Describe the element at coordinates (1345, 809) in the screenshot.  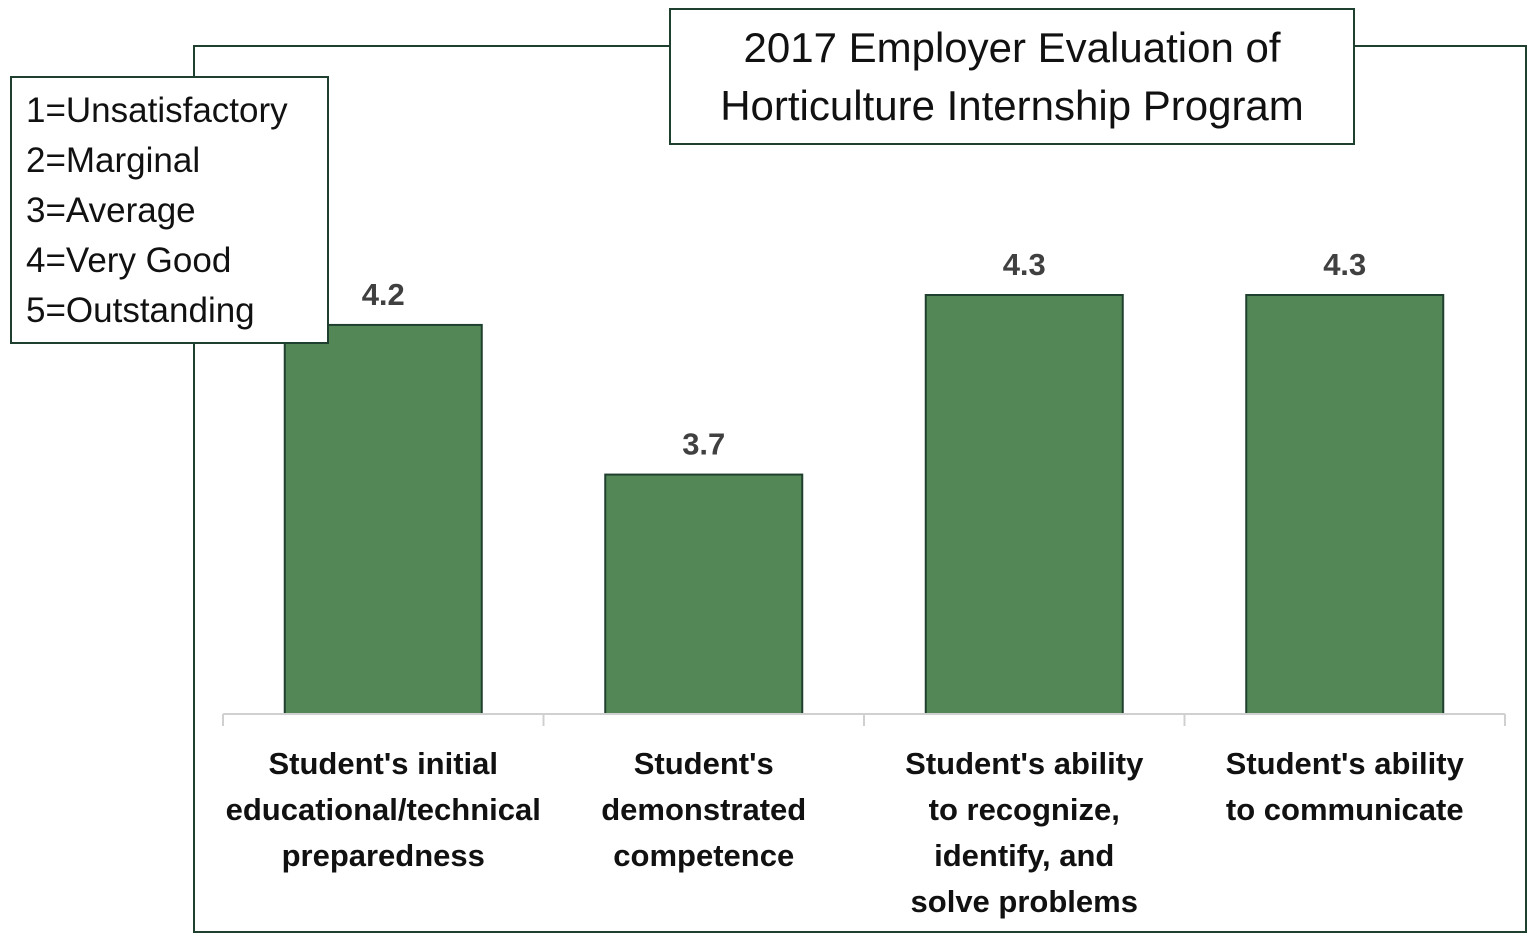
I see `x-tick-label-line: to communicate` at that location.